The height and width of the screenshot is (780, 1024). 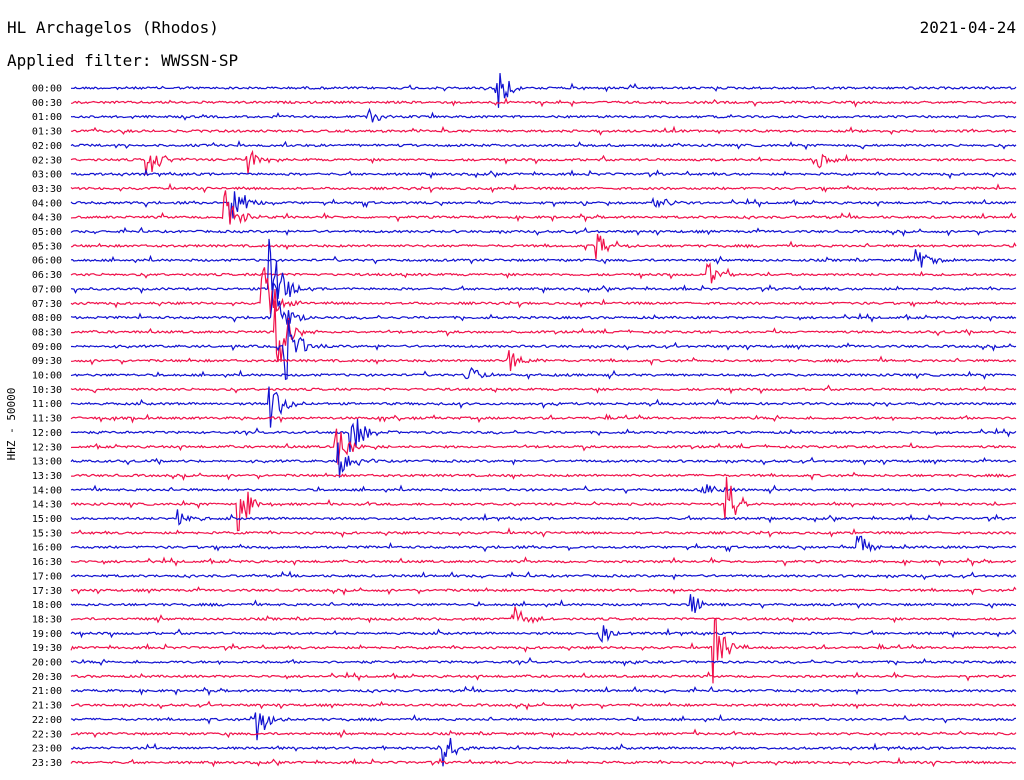 I want to click on row-tick-label: 15:30, so click(x=47, y=533).